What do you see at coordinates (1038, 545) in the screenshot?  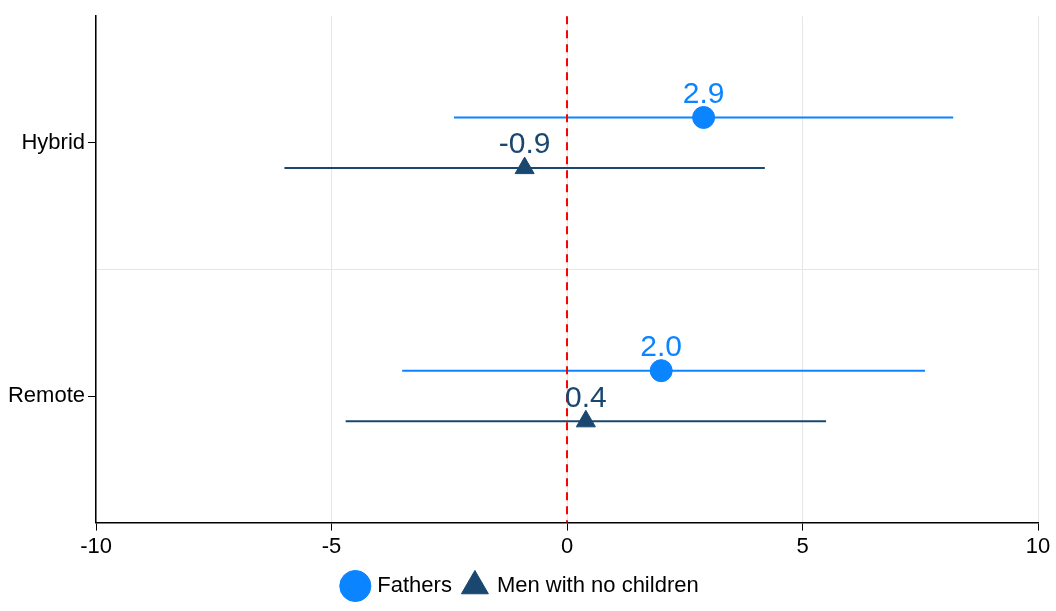 I see `x-tick-label: 10` at bounding box center [1038, 545].